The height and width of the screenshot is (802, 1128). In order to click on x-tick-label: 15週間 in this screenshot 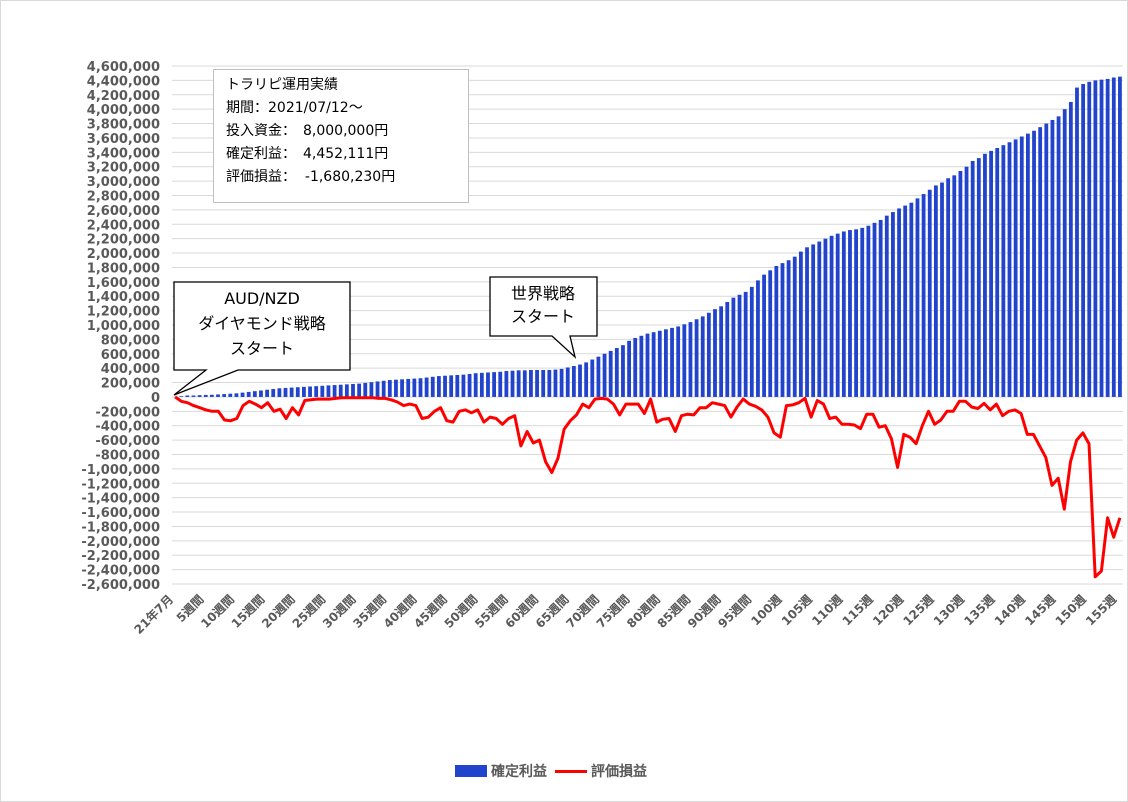, I will do `click(247, 611)`.